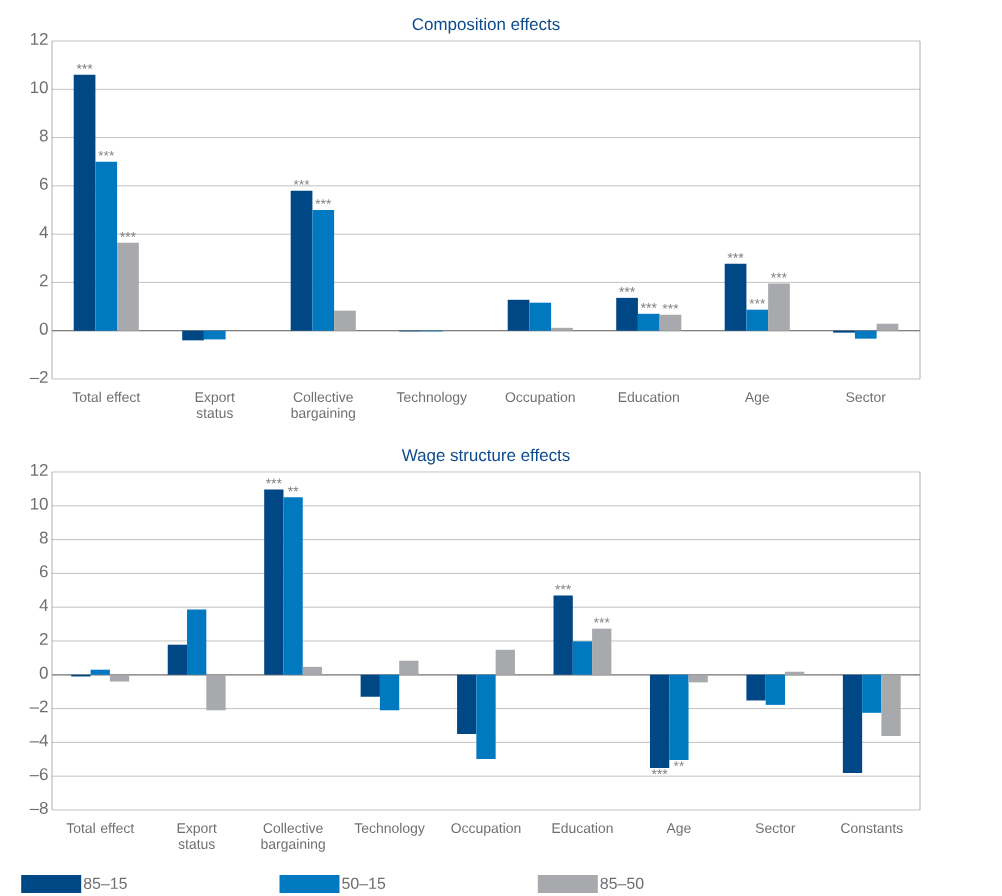 The width and height of the screenshot is (1002, 896). Describe the element at coordinates (872, 828) in the screenshot. I see `x-tick-label: Constants` at that location.